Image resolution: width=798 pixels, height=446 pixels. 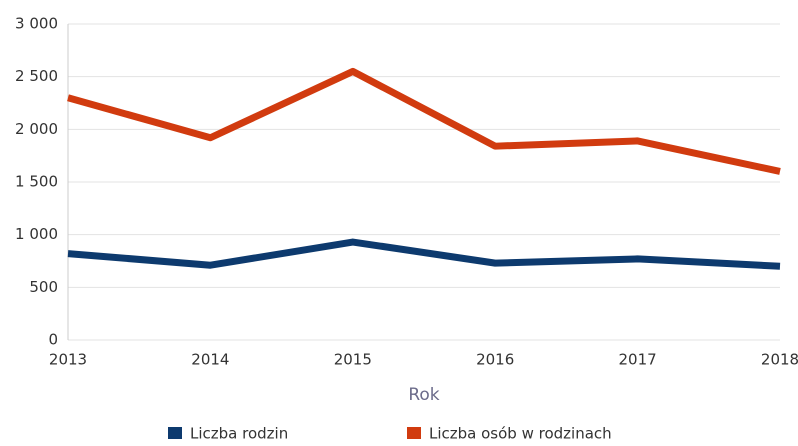 What do you see at coordinates (353, 360) in the screenshot?
I see `x-tick-label: 2015` at bounding box center [353, 360].